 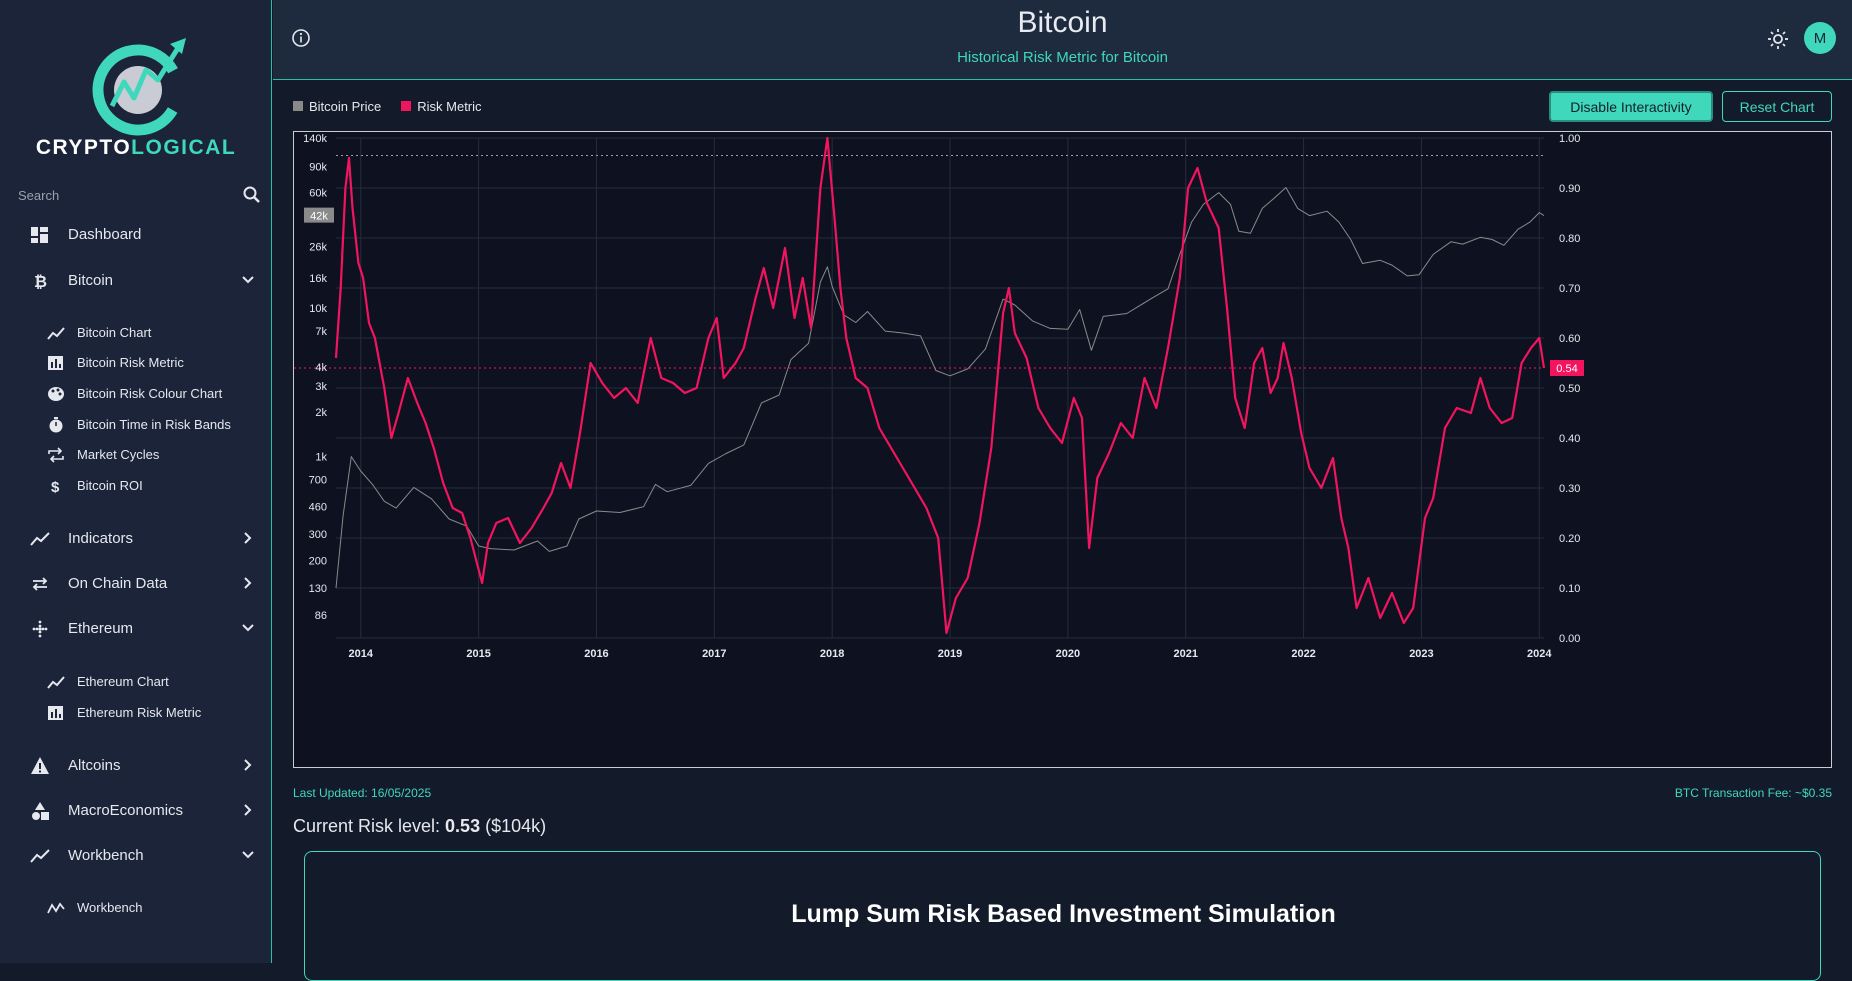 What do you see at coordinates (40, 765) in the screenshot?
I see `warning-icon` at bounding box center [40, 765].